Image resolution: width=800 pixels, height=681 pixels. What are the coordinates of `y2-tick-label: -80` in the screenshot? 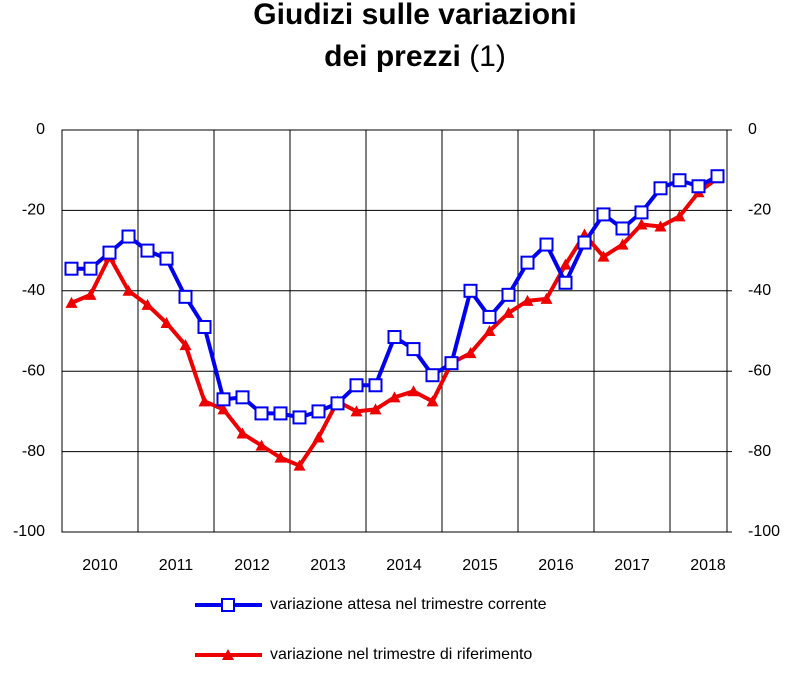 It's located at (759, 451).